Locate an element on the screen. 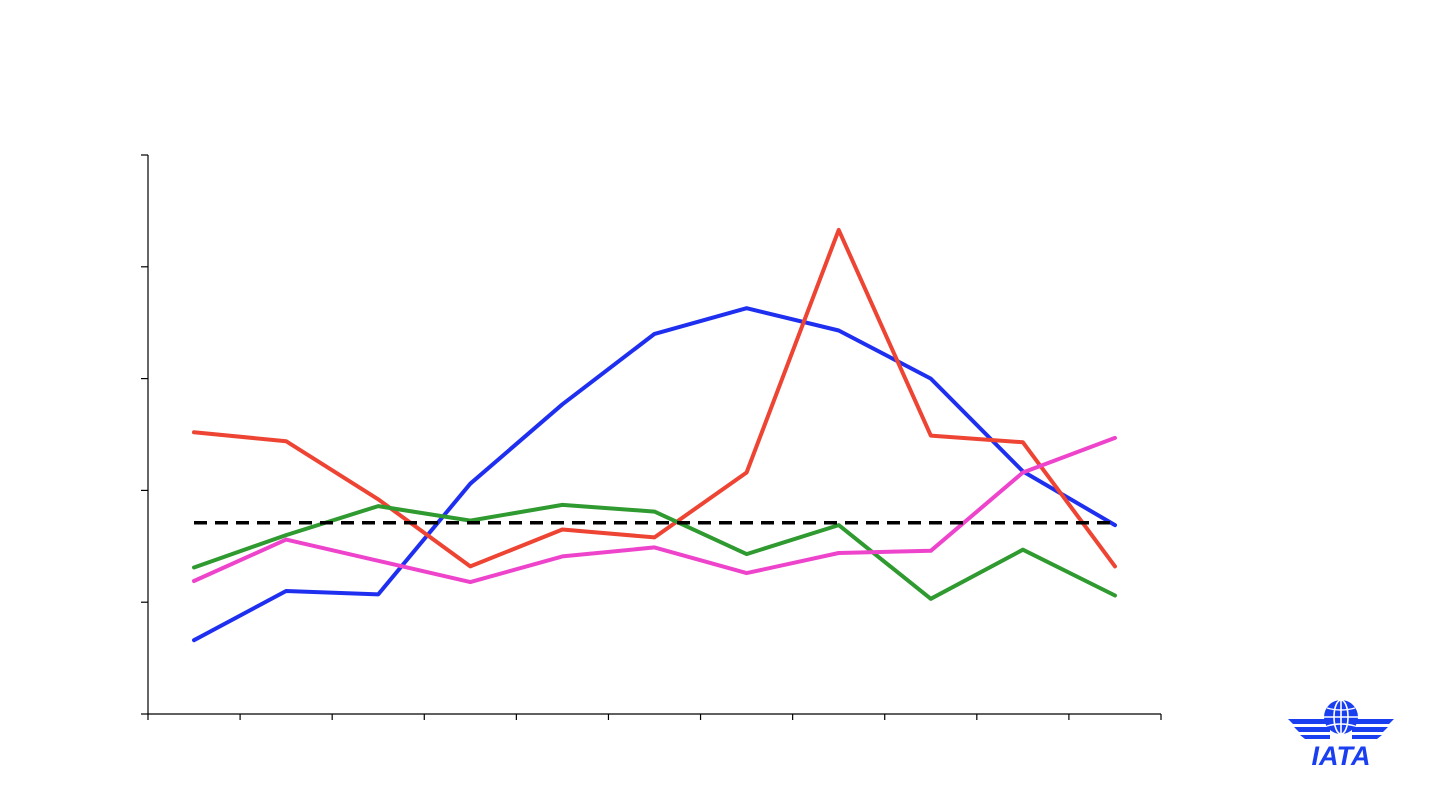 The image size is (1440, 810). logo-text: IATA is located at coordinates (1341, 756).